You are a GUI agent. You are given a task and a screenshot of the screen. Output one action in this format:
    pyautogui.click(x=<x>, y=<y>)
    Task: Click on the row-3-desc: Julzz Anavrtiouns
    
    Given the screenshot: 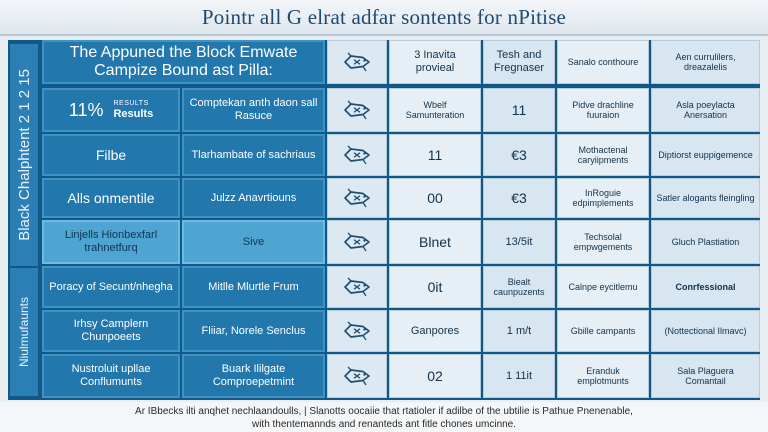 What is the action you would take?
    pyautogui.click(x=253, y=198)
    